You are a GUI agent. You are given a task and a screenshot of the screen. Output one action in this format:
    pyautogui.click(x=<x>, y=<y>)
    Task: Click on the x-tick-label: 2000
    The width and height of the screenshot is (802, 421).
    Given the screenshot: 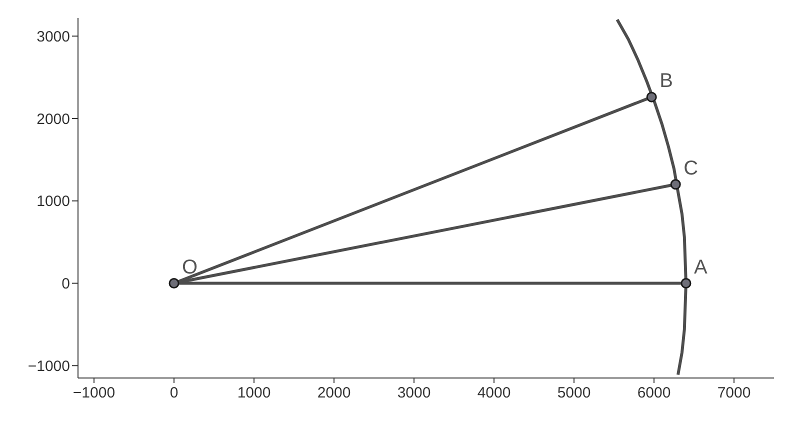 What is the action you would take?
    pyautogui.click(x=334, y=393)
    